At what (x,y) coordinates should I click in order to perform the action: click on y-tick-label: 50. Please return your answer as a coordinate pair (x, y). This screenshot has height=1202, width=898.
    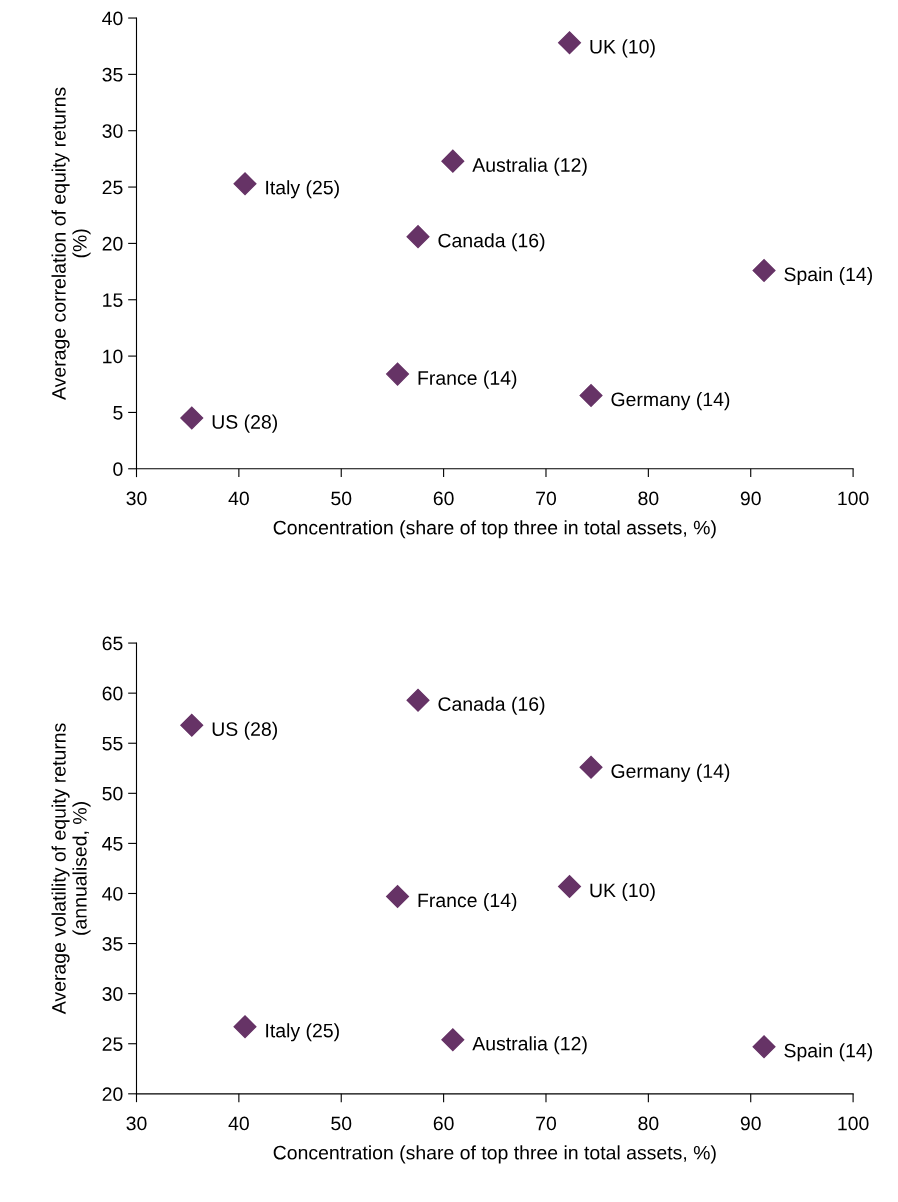
    Looking at the image, I should click on (112, 793).